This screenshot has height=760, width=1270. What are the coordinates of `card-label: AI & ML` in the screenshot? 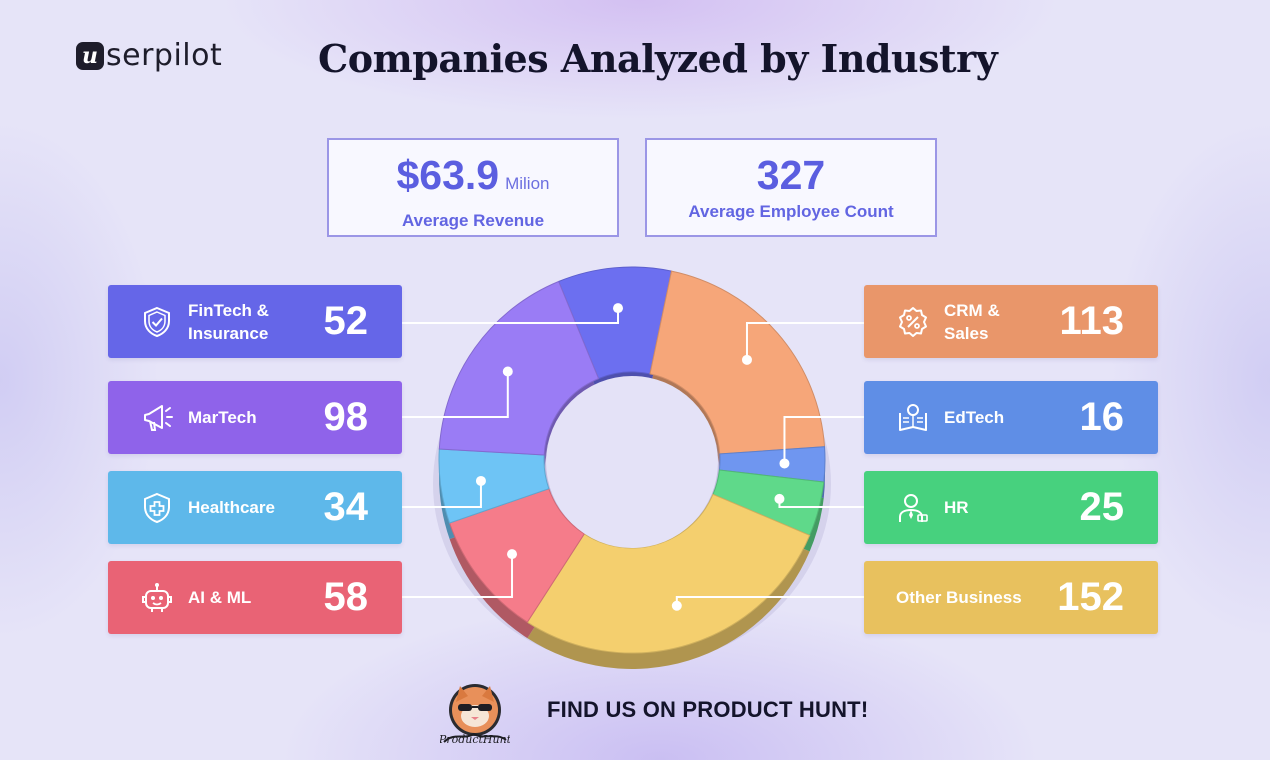 It's located at (220, 597).